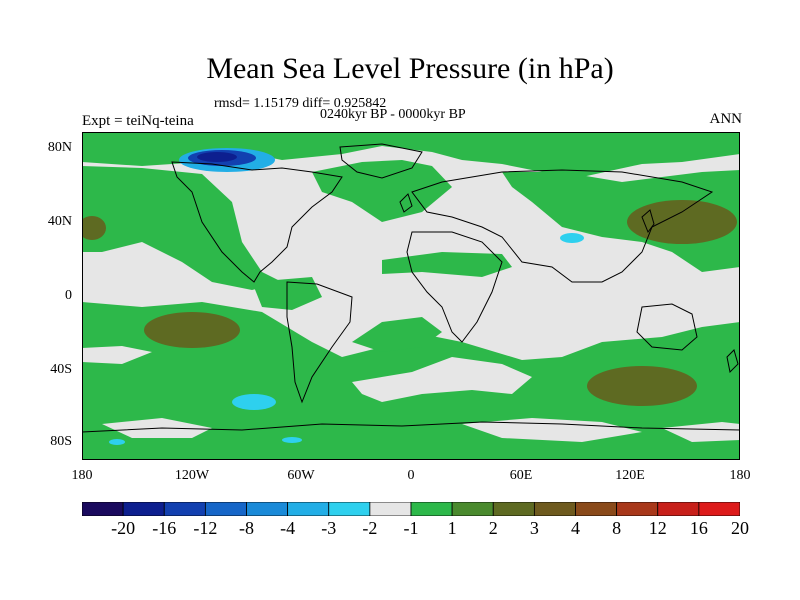 This screenshot has width=800, height=600. I want to click on cyan-tibet, so click(572, 238).